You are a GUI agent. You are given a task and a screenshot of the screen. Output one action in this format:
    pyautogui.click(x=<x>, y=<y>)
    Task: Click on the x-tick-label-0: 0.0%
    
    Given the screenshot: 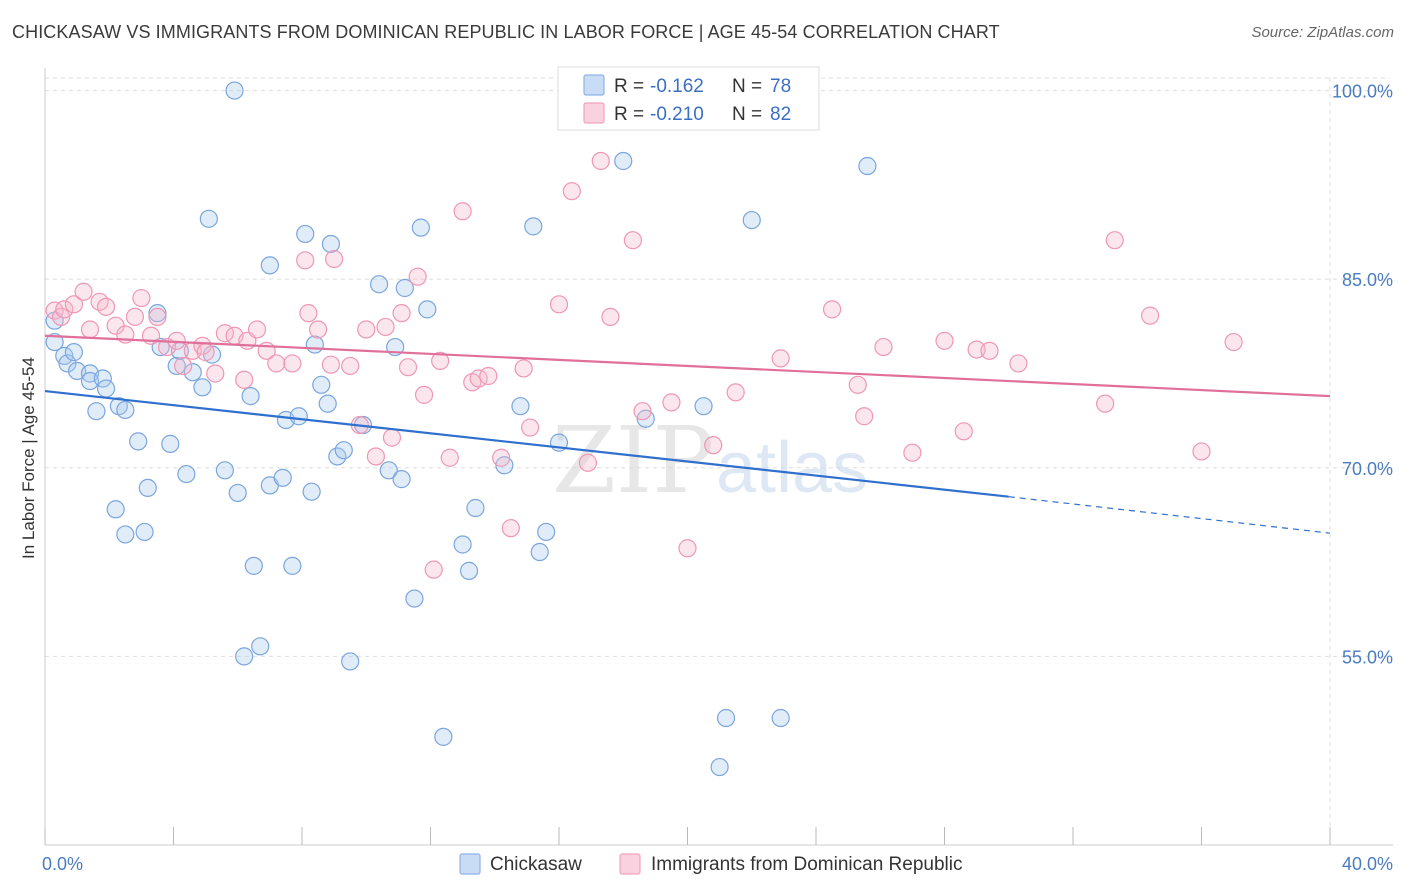 What is the action you would take?
    pyautogui.click(x=62, y=864)
    